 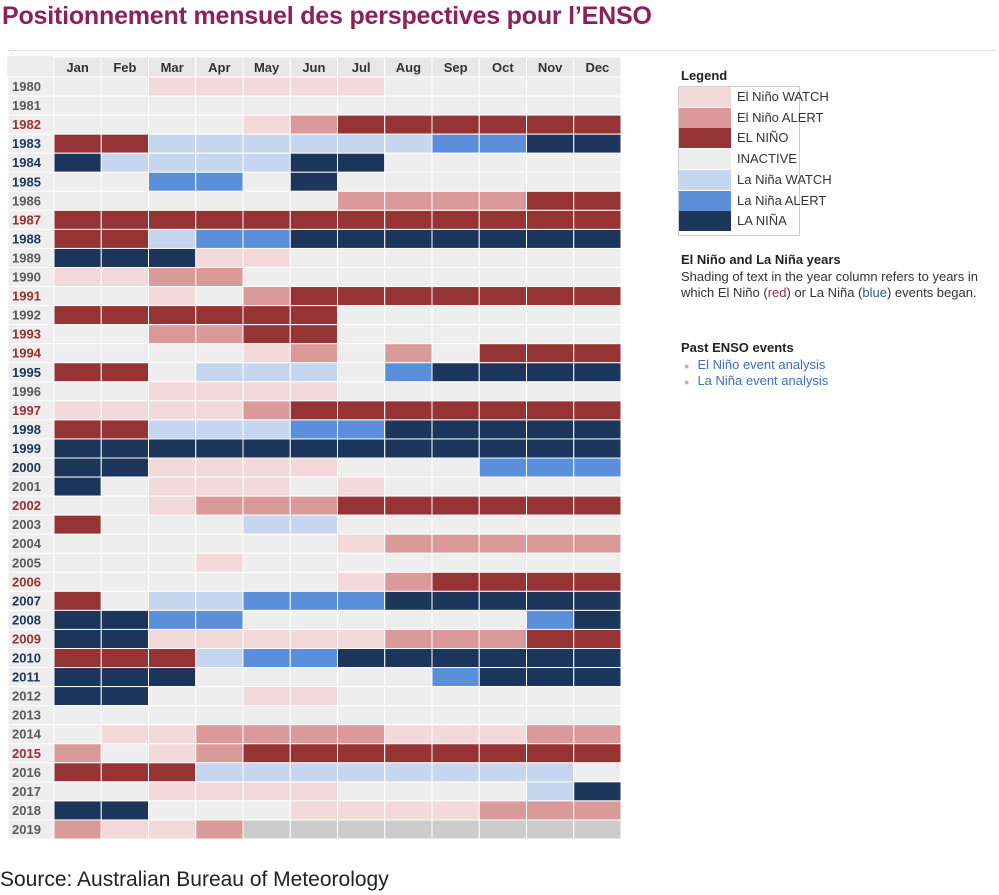 I want to click on year-label: 1988, so click(x=26, y=238).